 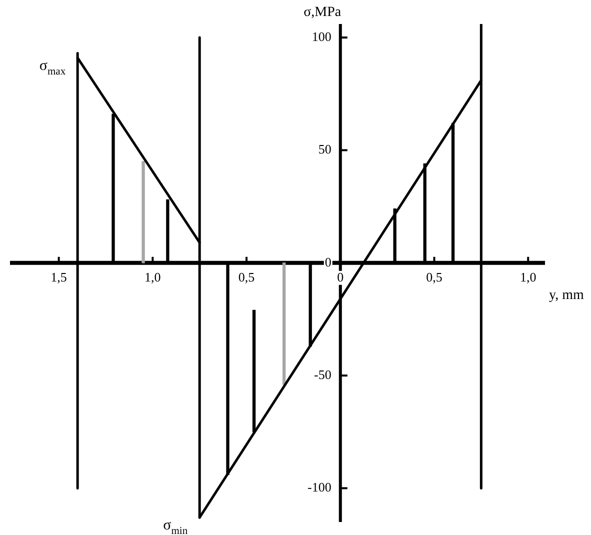 I want to click on x-tick-label: 0, so click(x=340, y=276).